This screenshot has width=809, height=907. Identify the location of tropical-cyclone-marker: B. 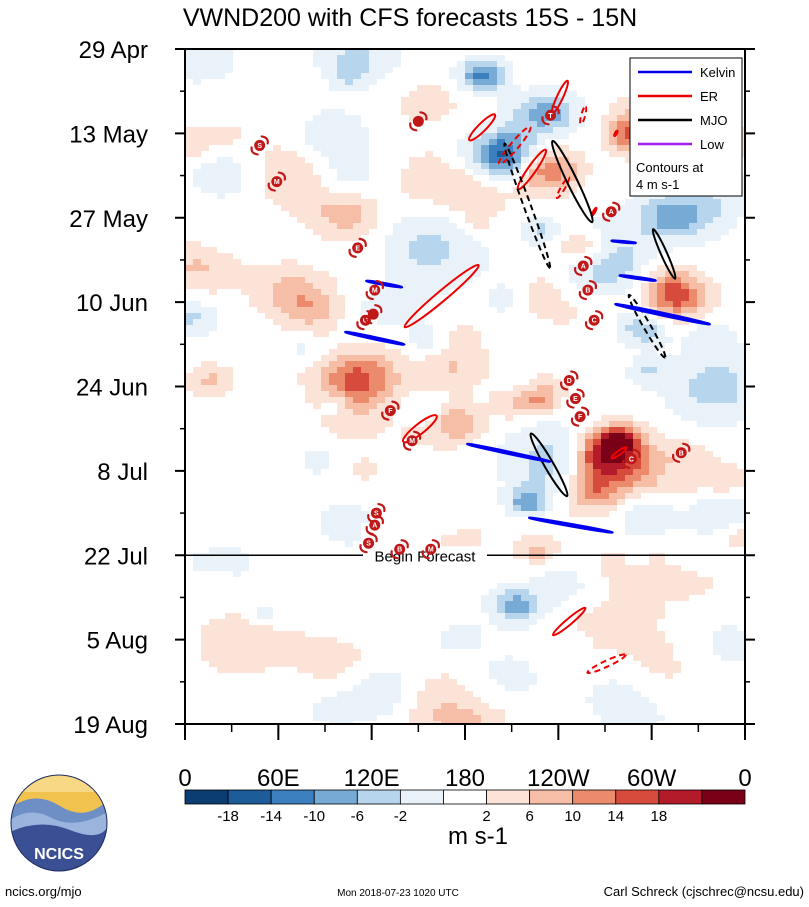
(681, 452).